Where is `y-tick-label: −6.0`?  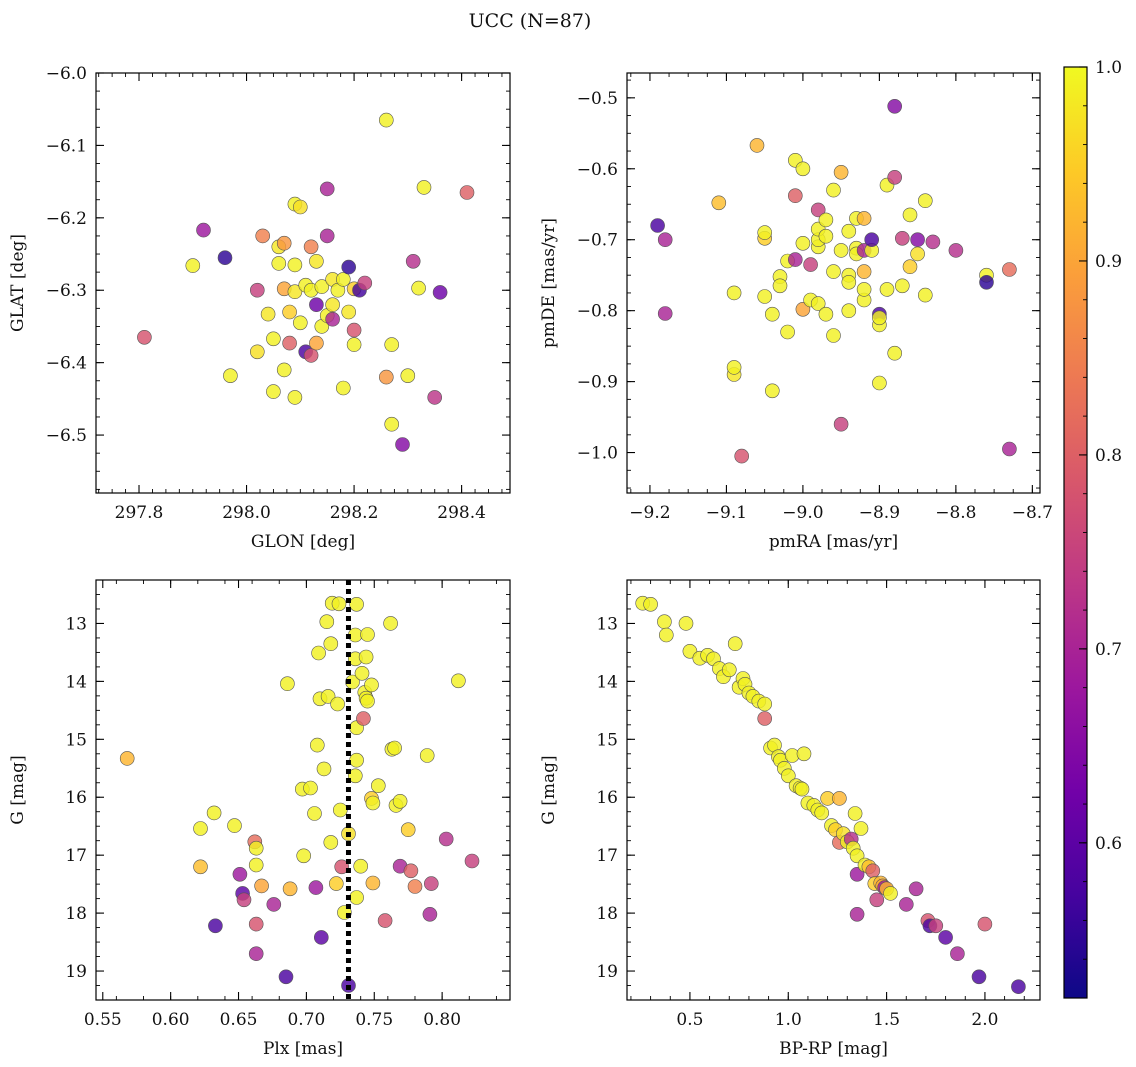
y-tick-label: −6.0 is located at coordinates (66, 74).